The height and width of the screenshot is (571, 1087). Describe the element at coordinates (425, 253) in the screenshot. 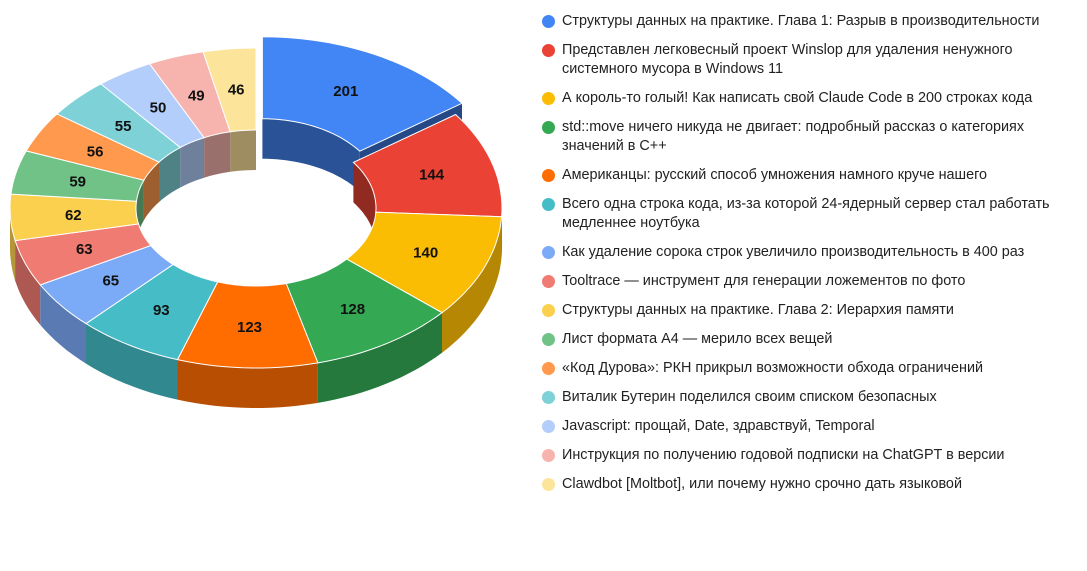

I see `slice-value-label-3: 140` at that location.